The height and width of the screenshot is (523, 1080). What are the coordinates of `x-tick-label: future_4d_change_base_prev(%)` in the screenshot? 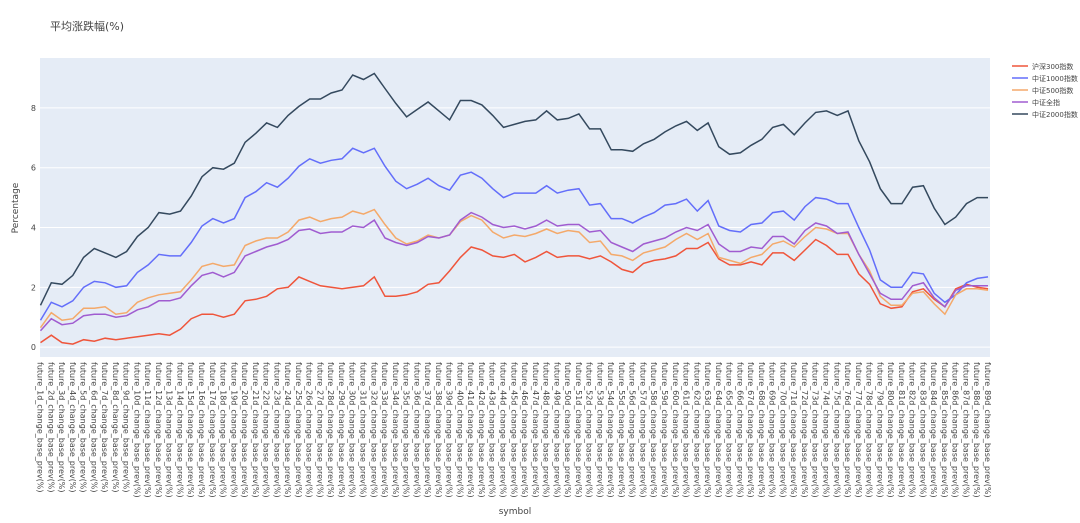 It's located at (72, 427).